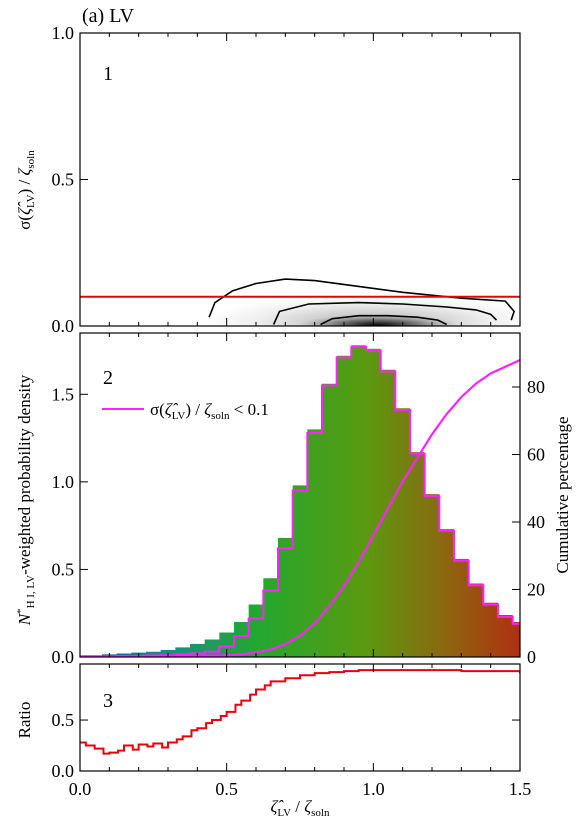  What do you see at coordinates (26, 500) in the screenshot?
I see `panel-2-ylabel: N*H I, LV-weighted probability density` at bounding box center [26, 500].